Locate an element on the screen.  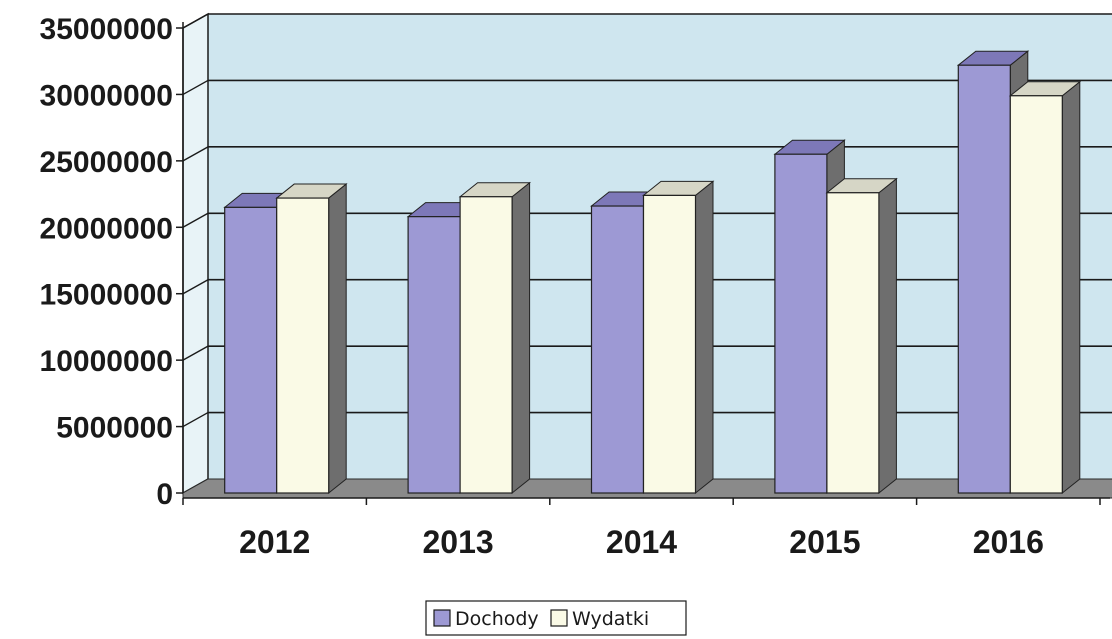
legend-label: Wydatki is located at coordinates (610, 619).